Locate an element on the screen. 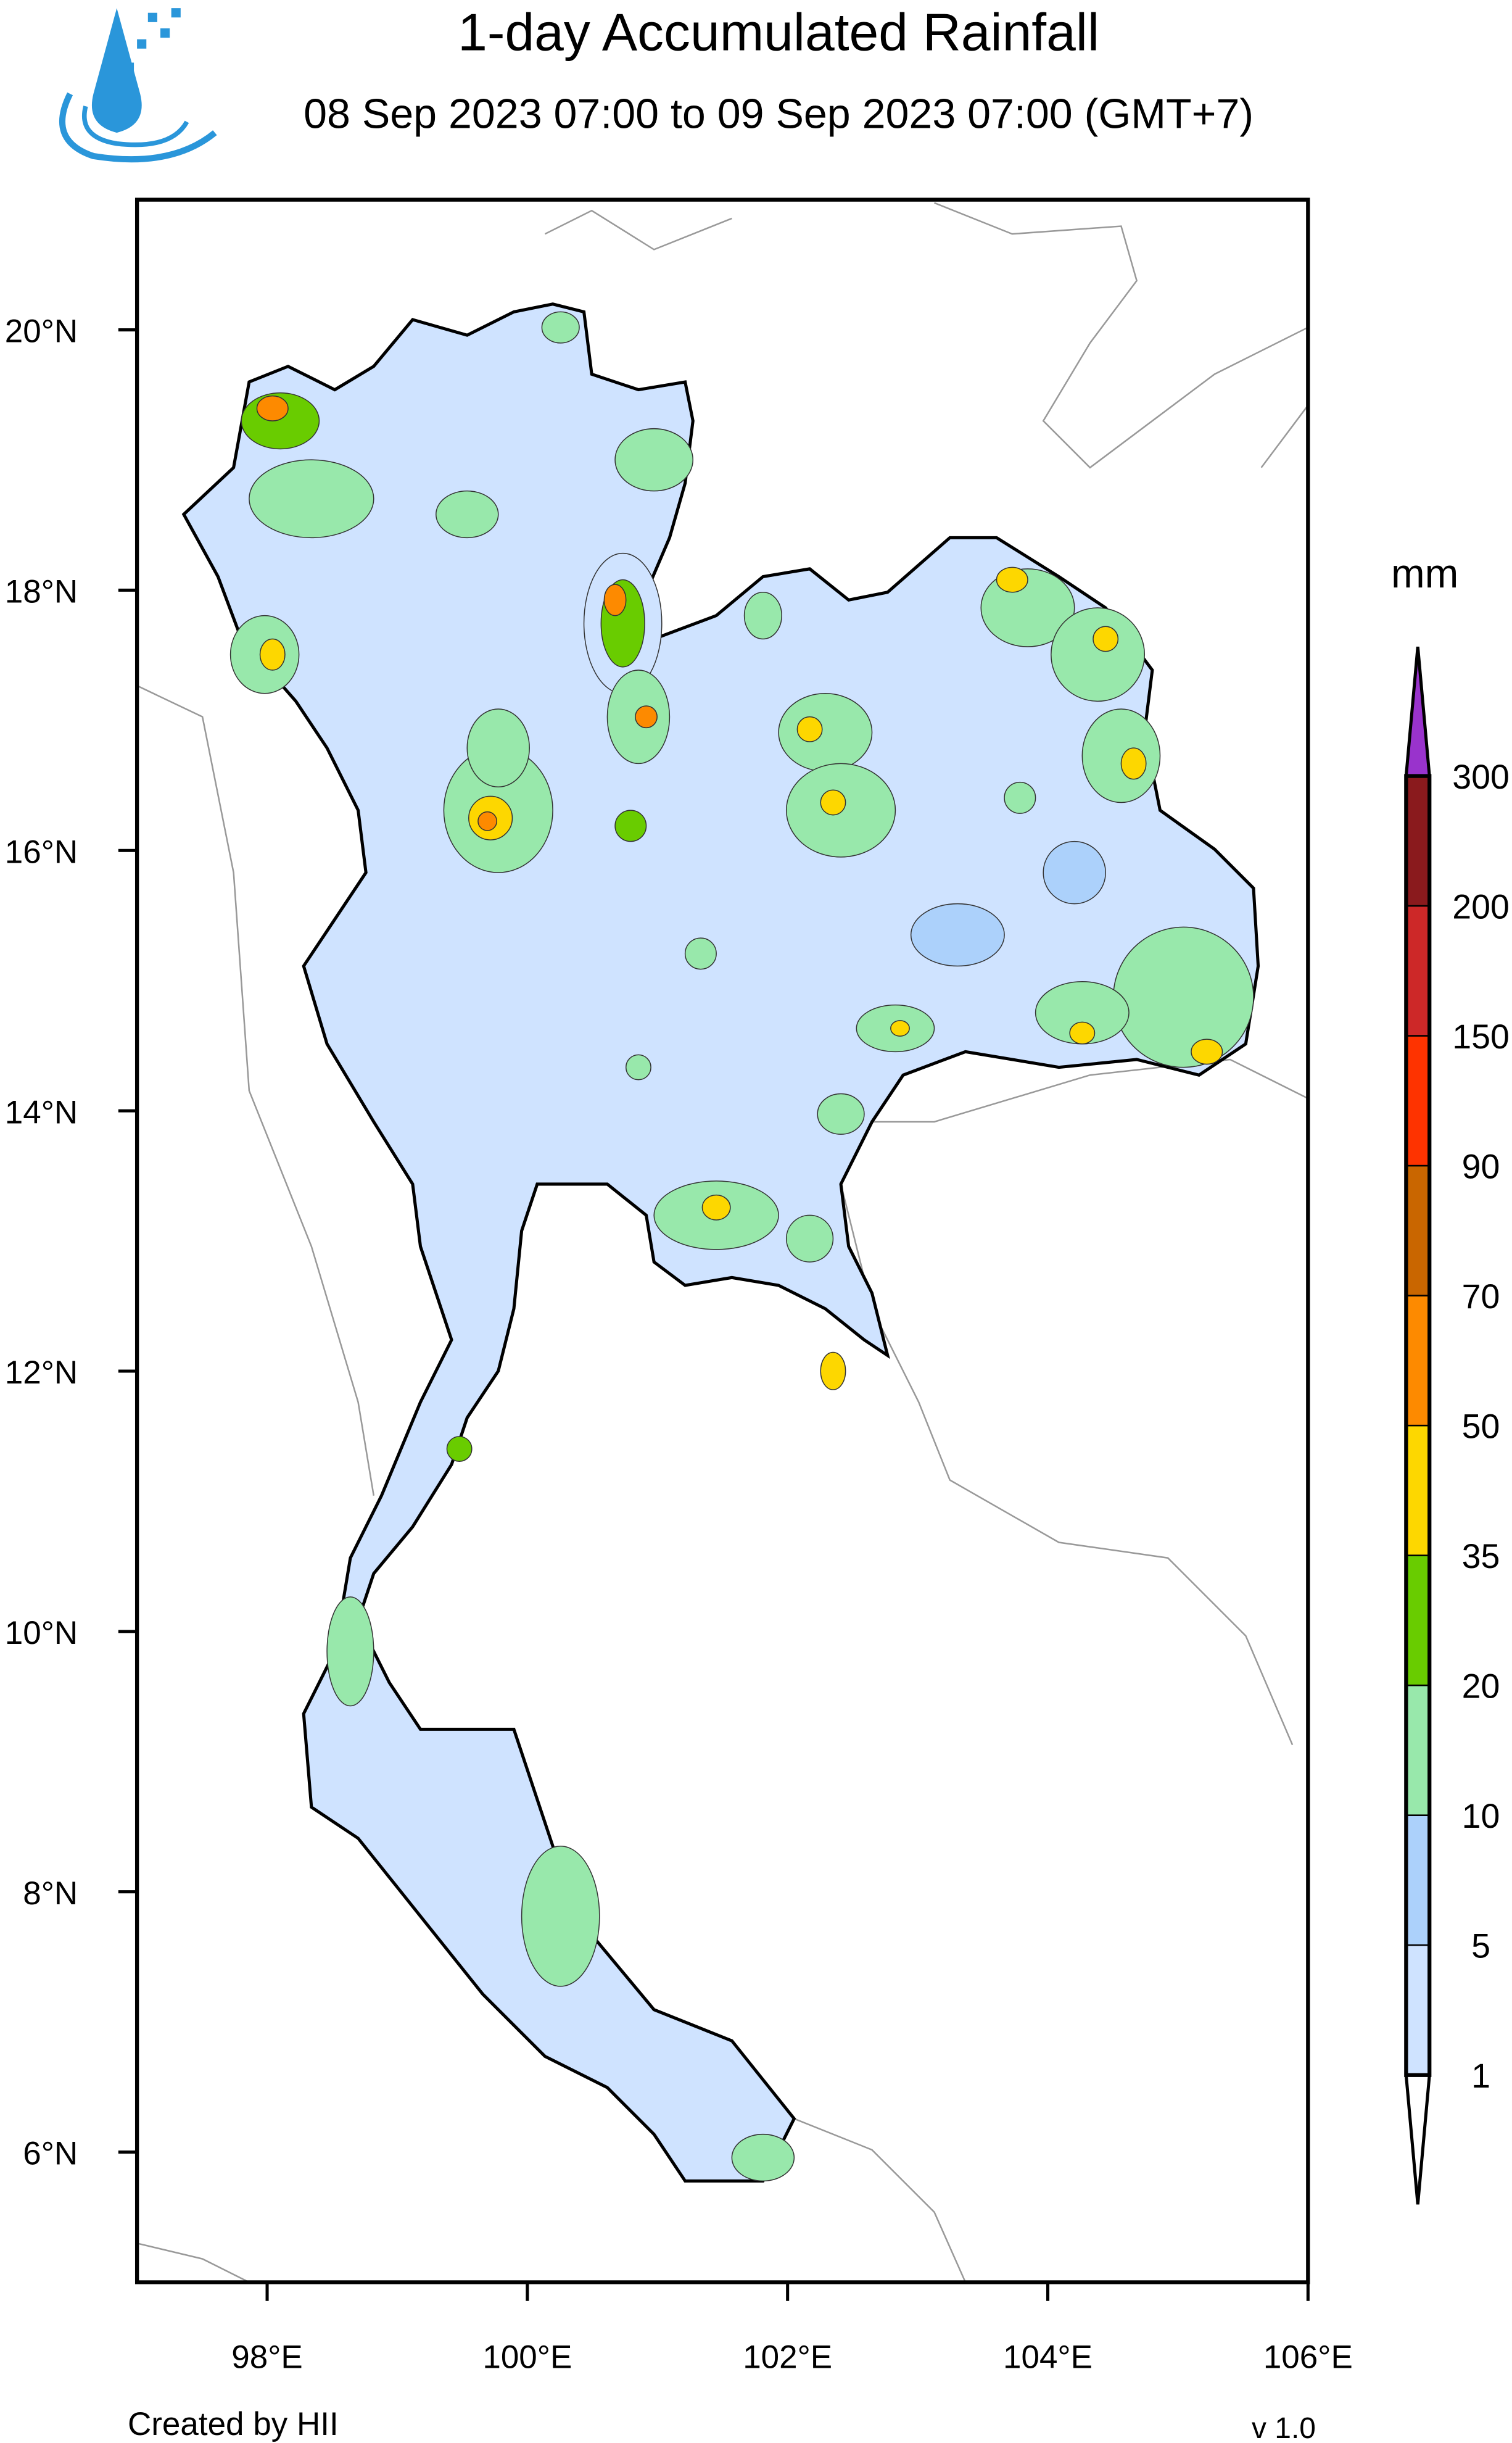 Image resolution: width=1512 pixels, height=2443 pixels. colorbar-label: 150 is located at coordinates (1481, 1037).